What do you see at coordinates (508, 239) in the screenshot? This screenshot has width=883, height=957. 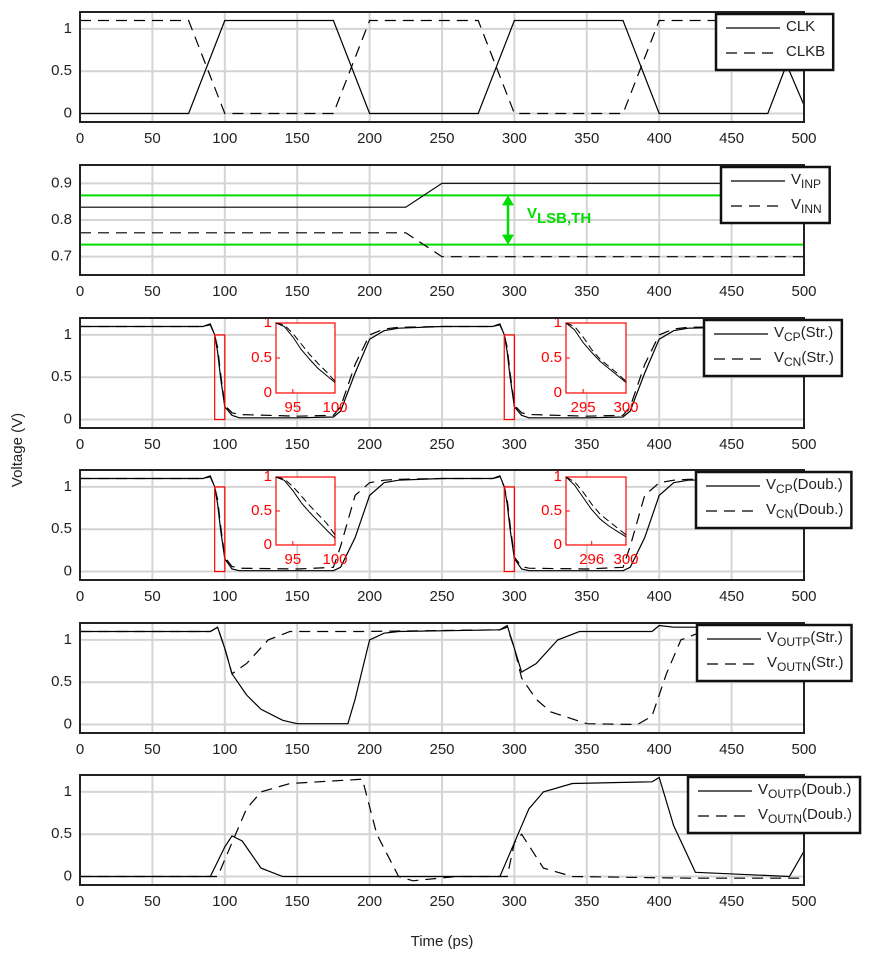 I see `arrow-head` at bounding box center [508, 239].